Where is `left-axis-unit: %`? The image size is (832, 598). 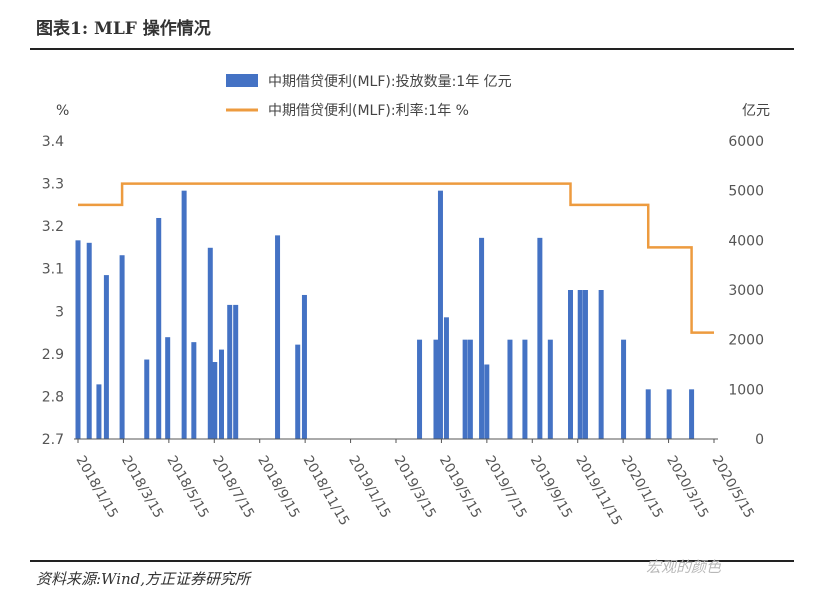
left-axis-unit: % is located at coordinates (62, 111).